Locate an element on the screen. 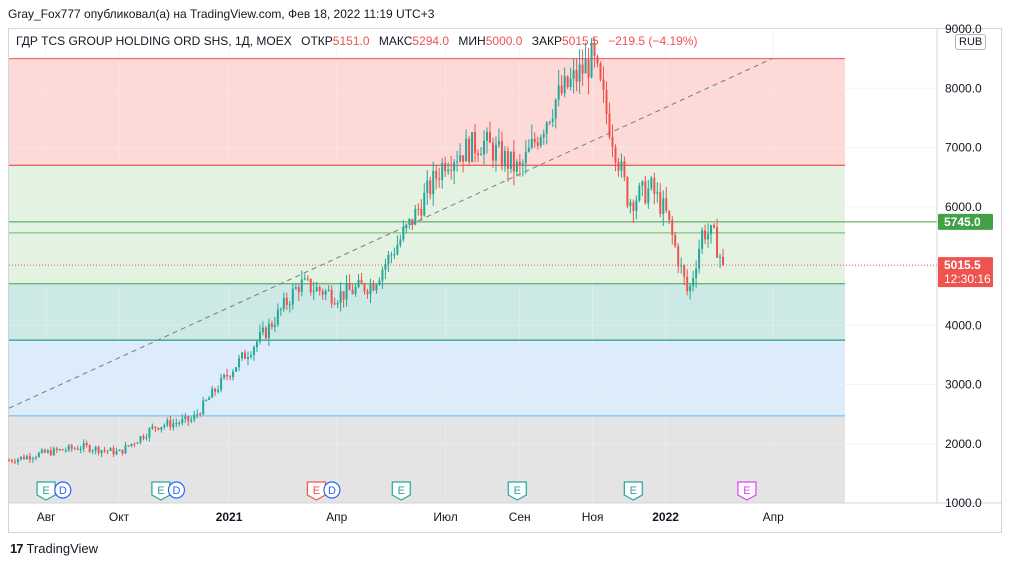 The width and height of the screenshot is (1012, 566). y-tick-label-7: 8000.0 is located at coordinates (963, 88).